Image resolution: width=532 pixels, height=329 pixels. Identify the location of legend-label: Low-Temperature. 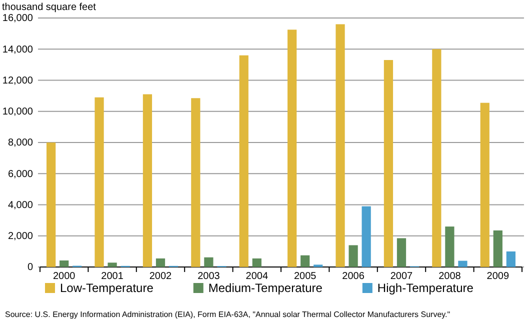
(107, 288).